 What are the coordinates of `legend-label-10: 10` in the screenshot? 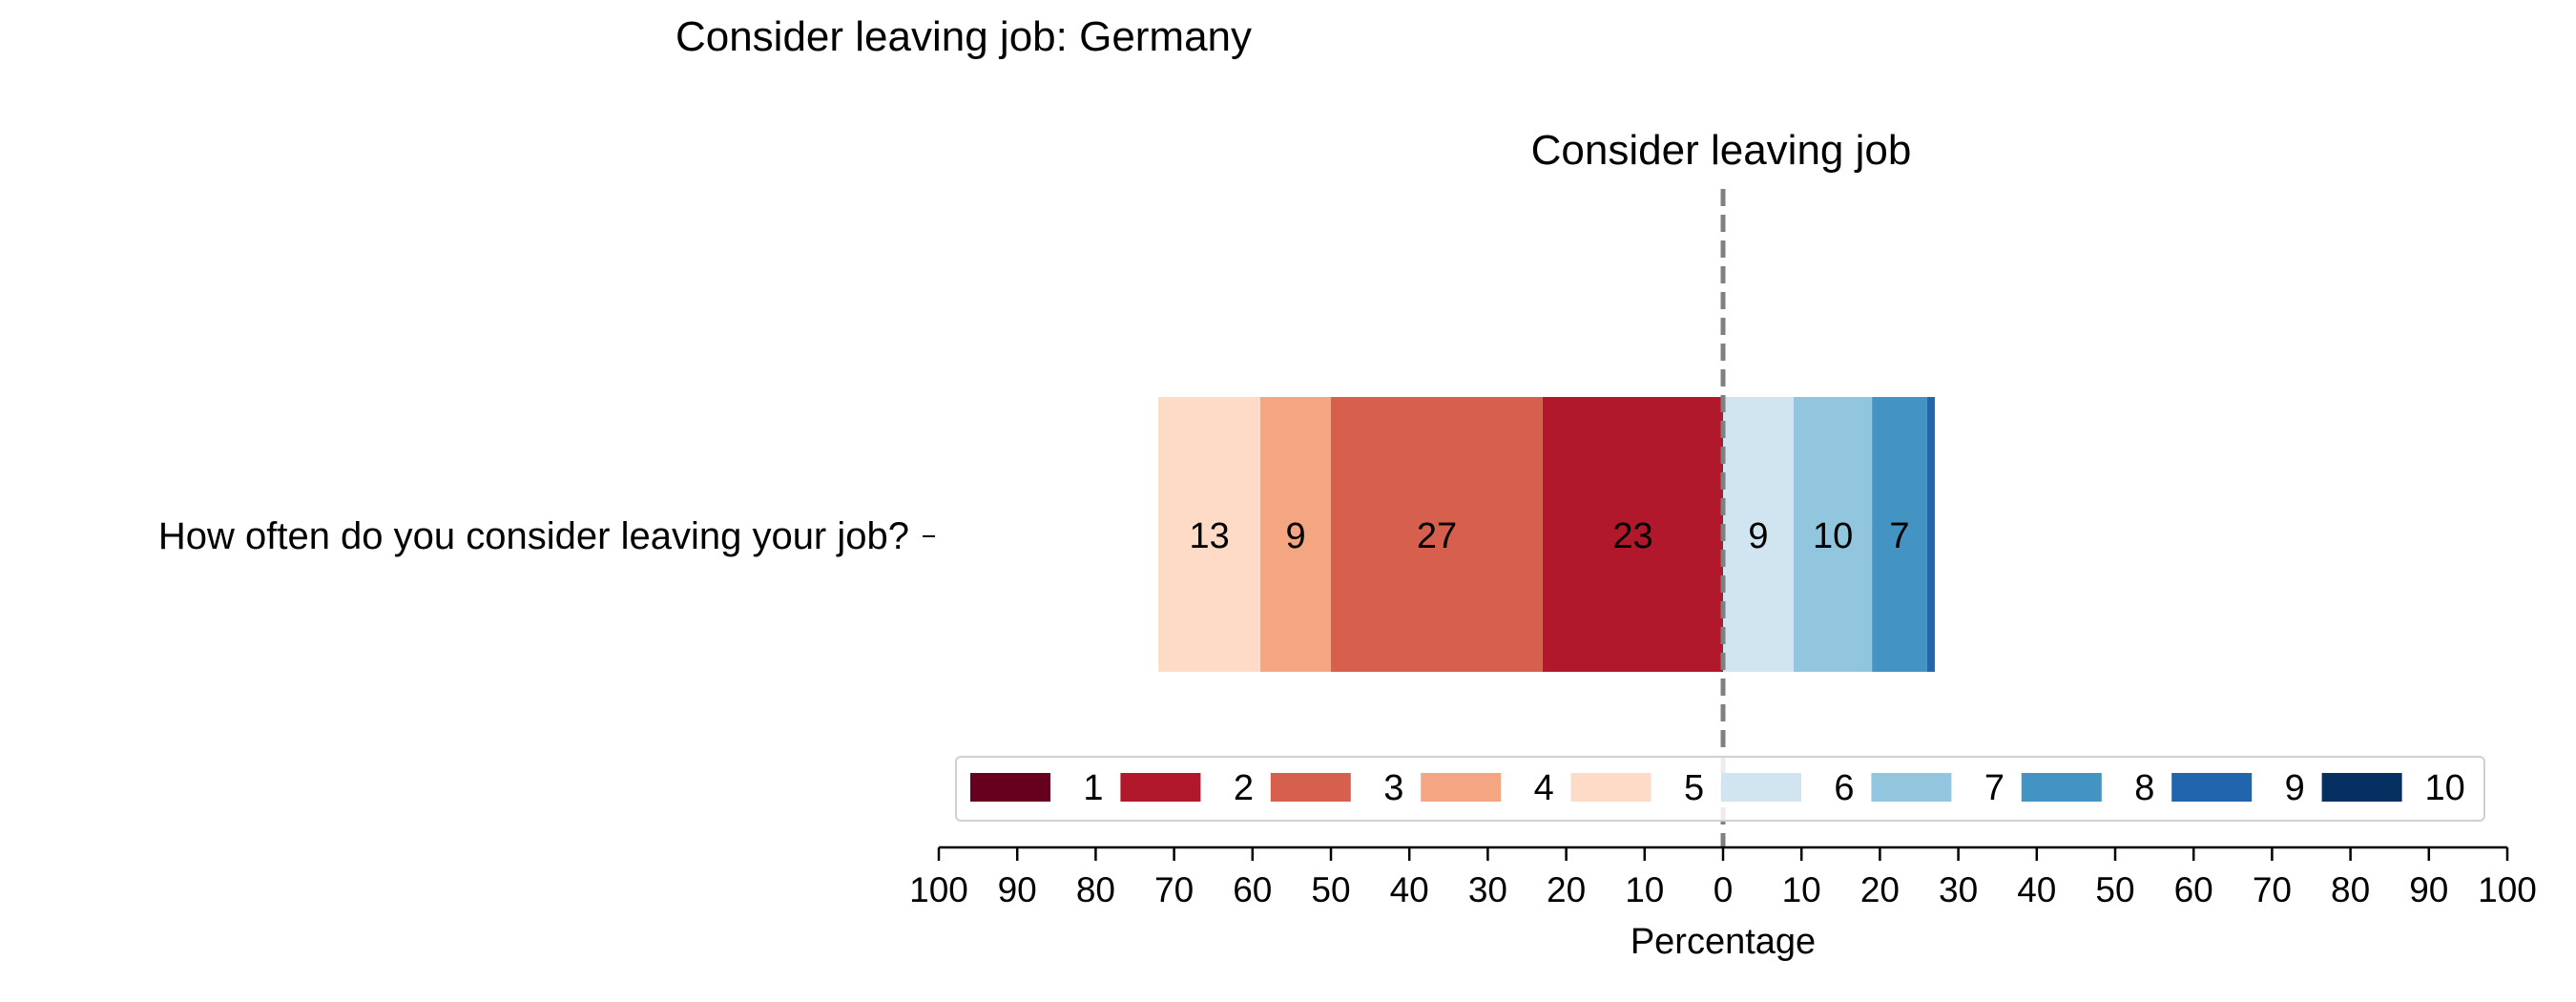 It's located at (2444, 788).